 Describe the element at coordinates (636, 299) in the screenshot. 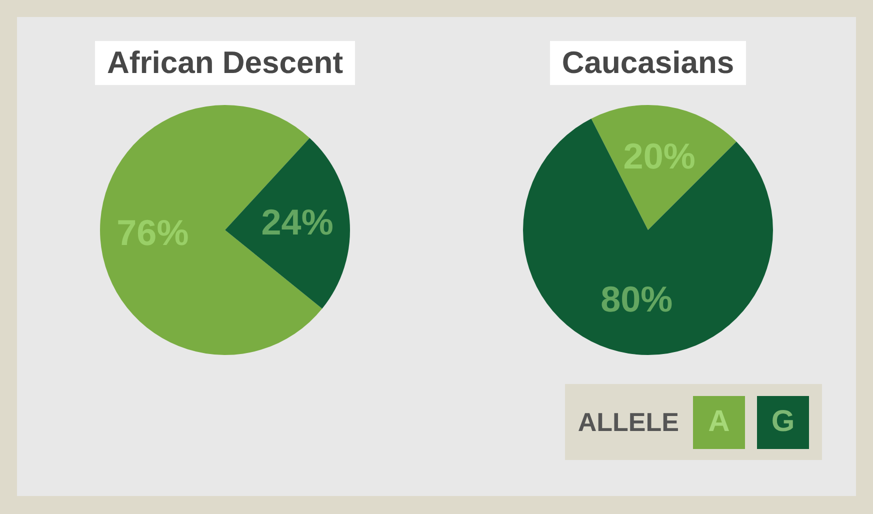

I see `data-label: 80%` at that location.